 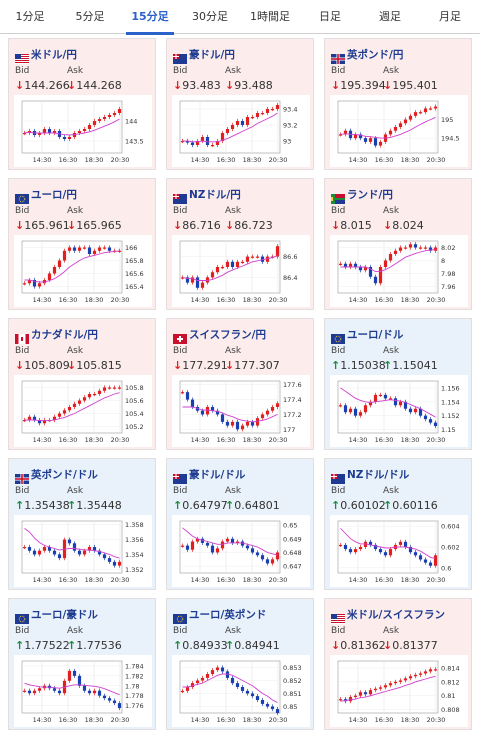 I want to click on tab-4: 1時間足, so click(x=270, y=16).